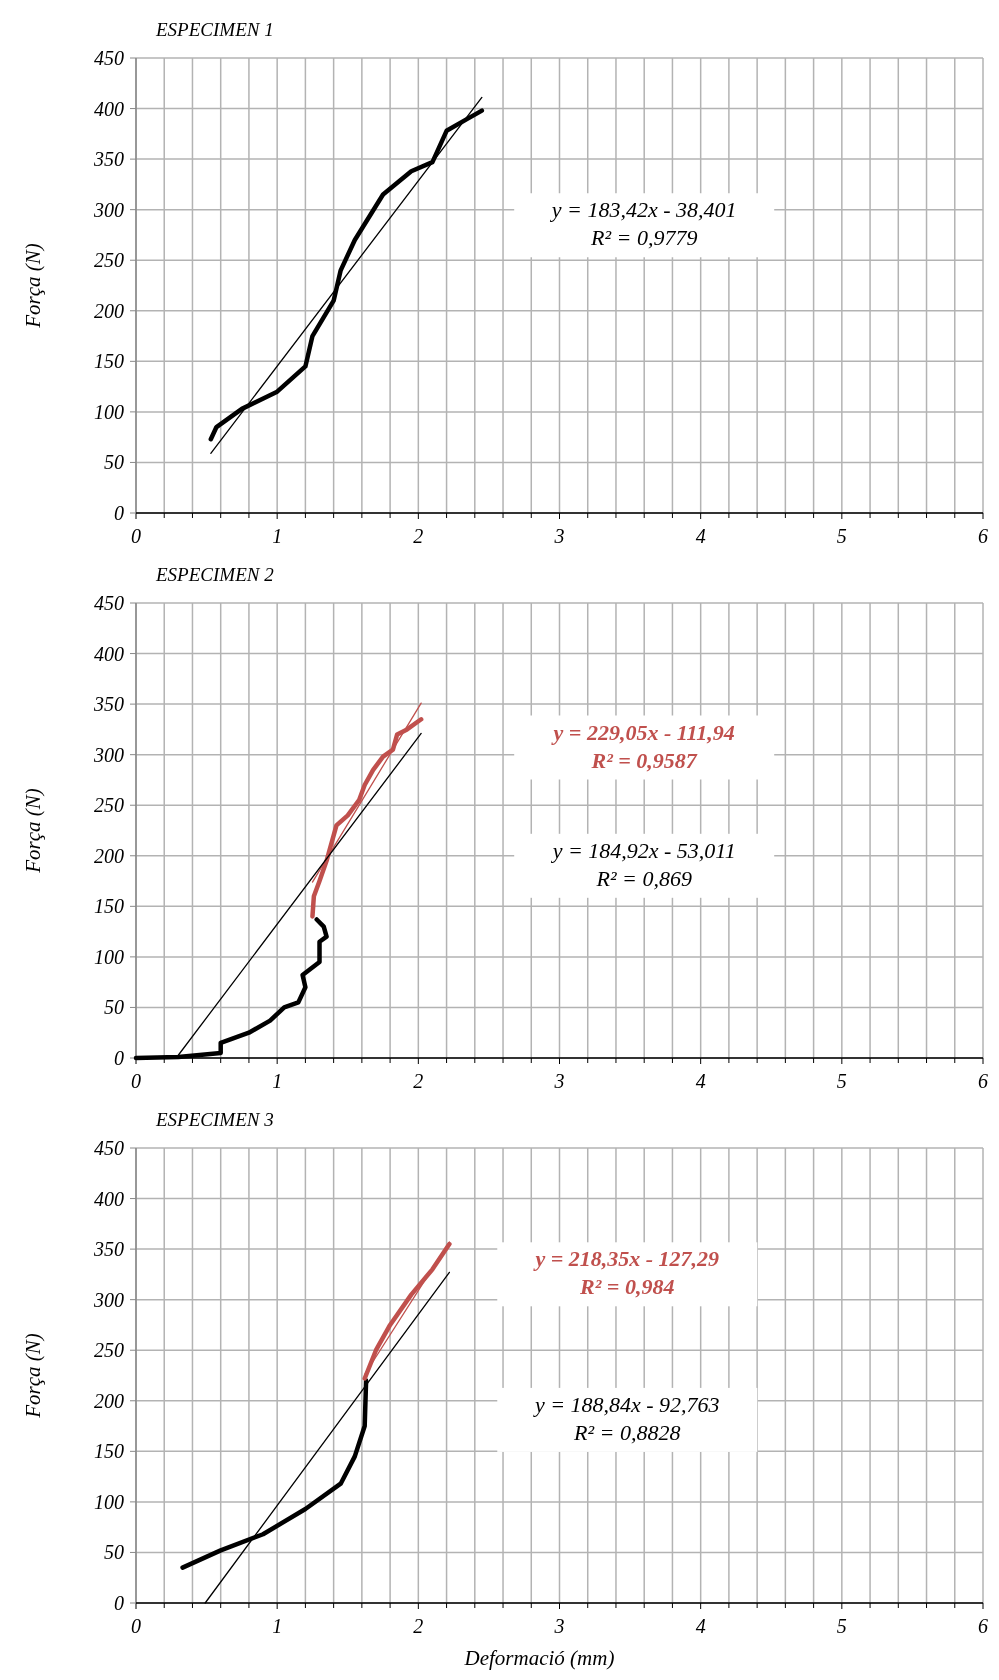 The width and height of the screenshot is (999, 1680). What do you see at coordinates (626, 1273) in the screenshot?
I see `annotation: y = 218,35x - 127,29 R² = 0,984` at bounding box center [626, 1273].